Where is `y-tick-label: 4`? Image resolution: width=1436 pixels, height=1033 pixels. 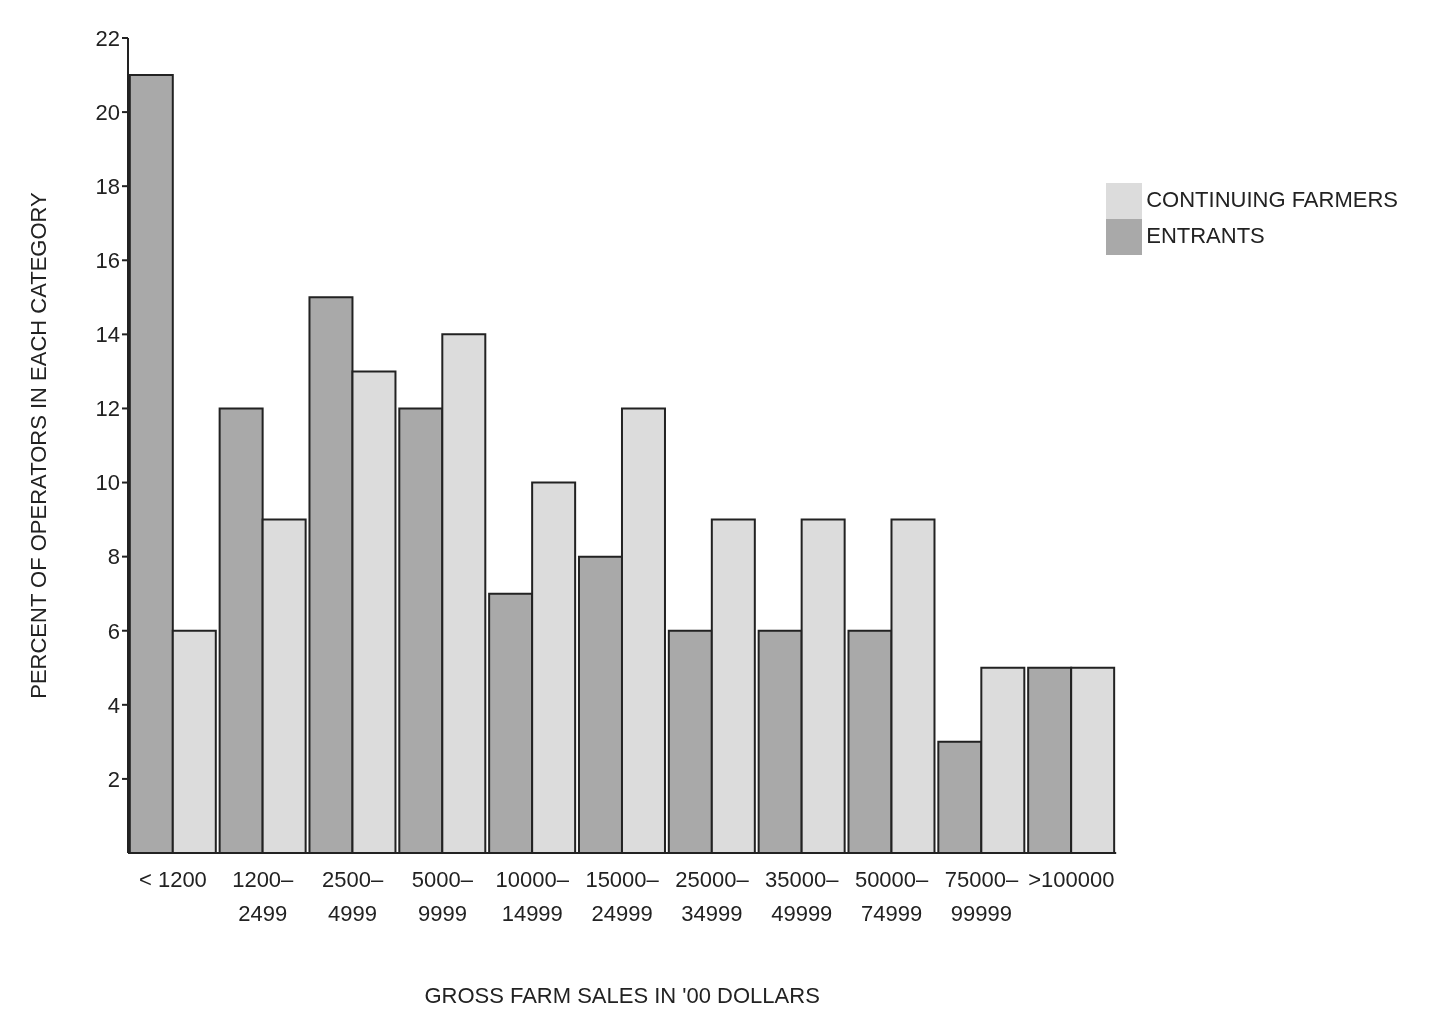
y-tick-label: 4 is located at coordinates (113, 705).